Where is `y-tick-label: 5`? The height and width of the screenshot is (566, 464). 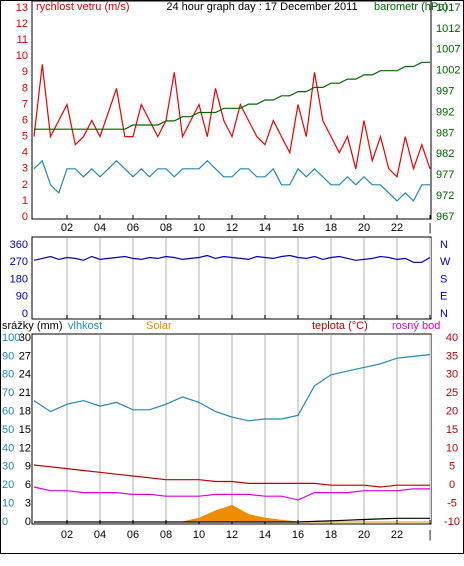 y-tick-label: 5 is located at coordinates (25, 137).